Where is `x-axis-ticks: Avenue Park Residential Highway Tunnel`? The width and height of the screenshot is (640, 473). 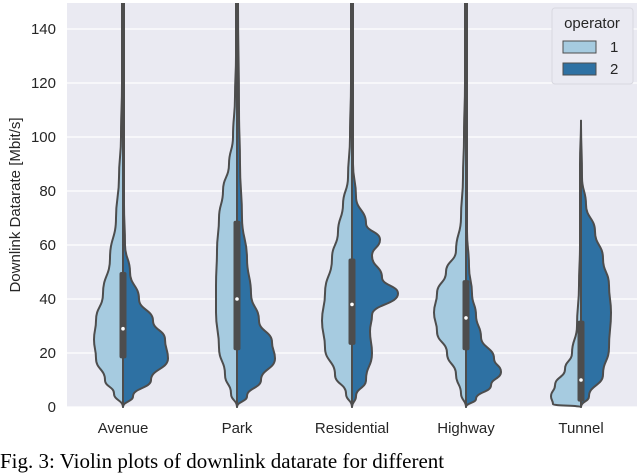
x-axis-ticks: Avenue Park Residential Highway Tunnel is located at coordinates (351, 428).